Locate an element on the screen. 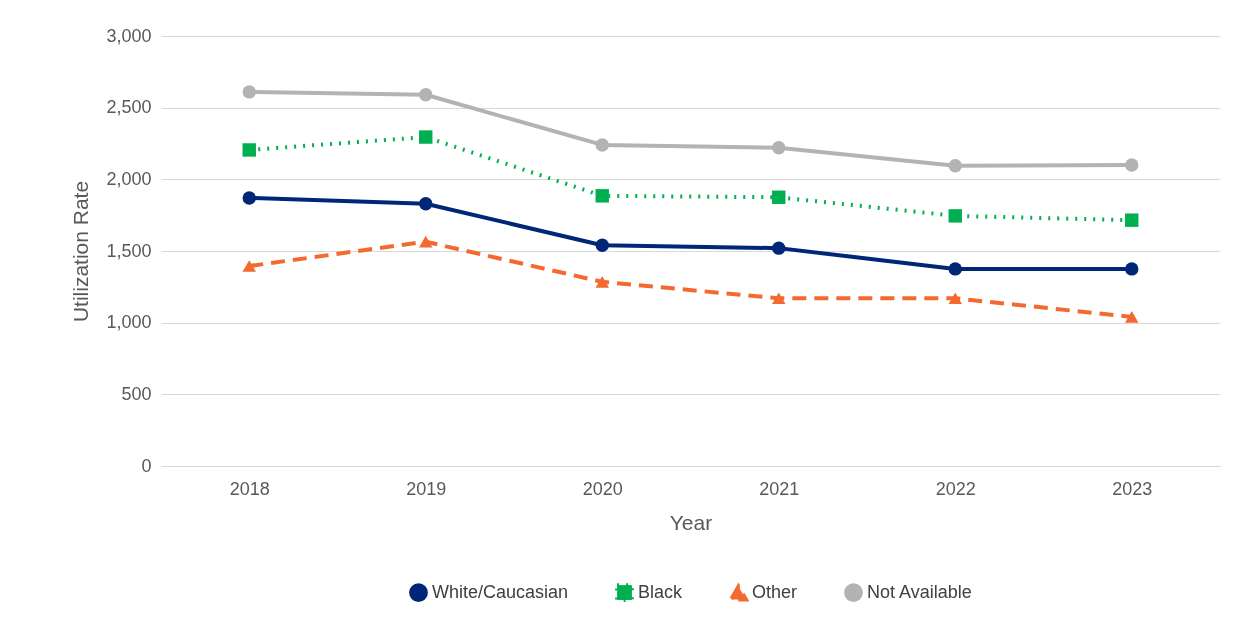 Image resolution: width=1248 pixels, height=641 pixels. legend-label: White/Caucasian is located at coordinates (500, 591).